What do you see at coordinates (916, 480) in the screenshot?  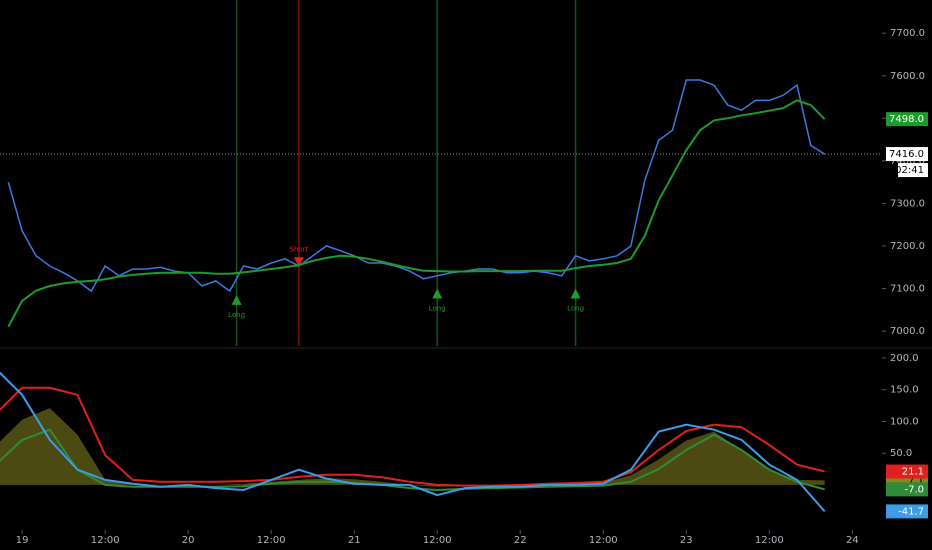 I see `value-tag: 7.1` at bounding box center [916, 480].